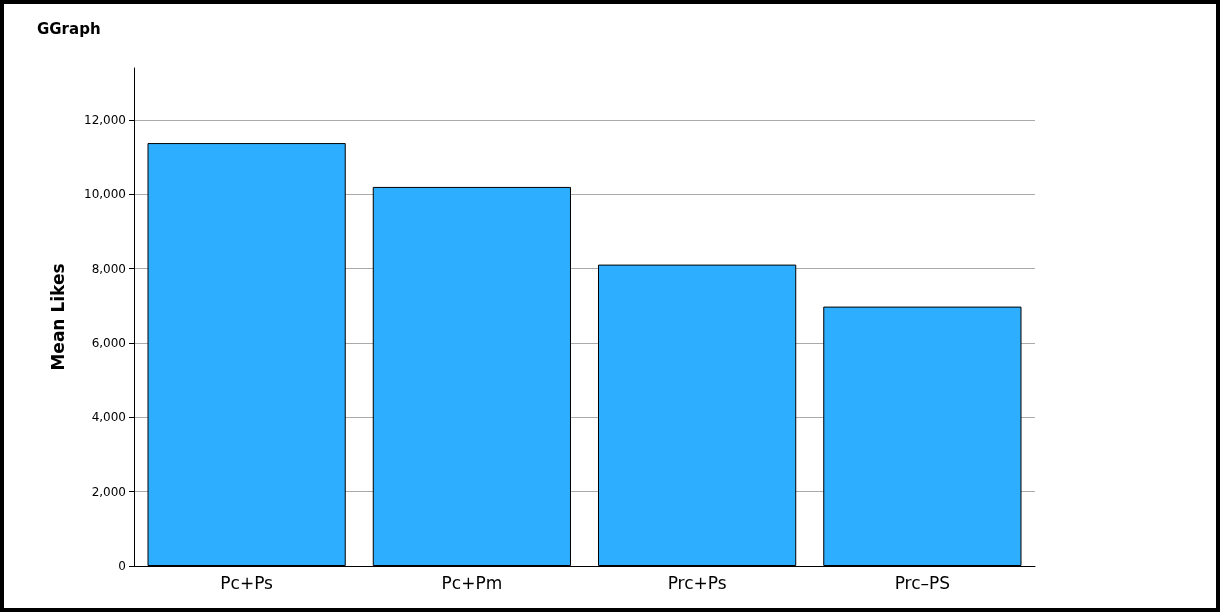  What do you see at coordinates (69, 28) in the screenshot?
I see `chart-title: GGraph` at bounding box center [69, 28].